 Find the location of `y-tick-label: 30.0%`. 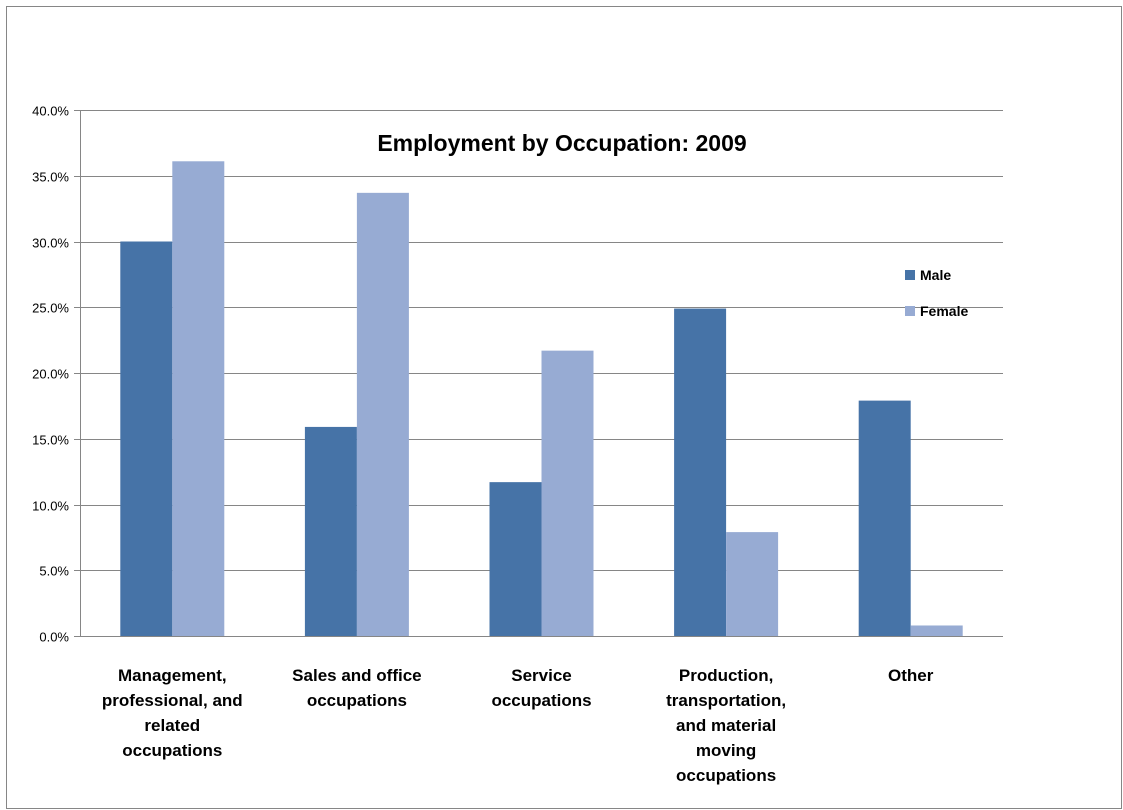

y-tick-label: 30.0% is located at coordinates (50, 243).